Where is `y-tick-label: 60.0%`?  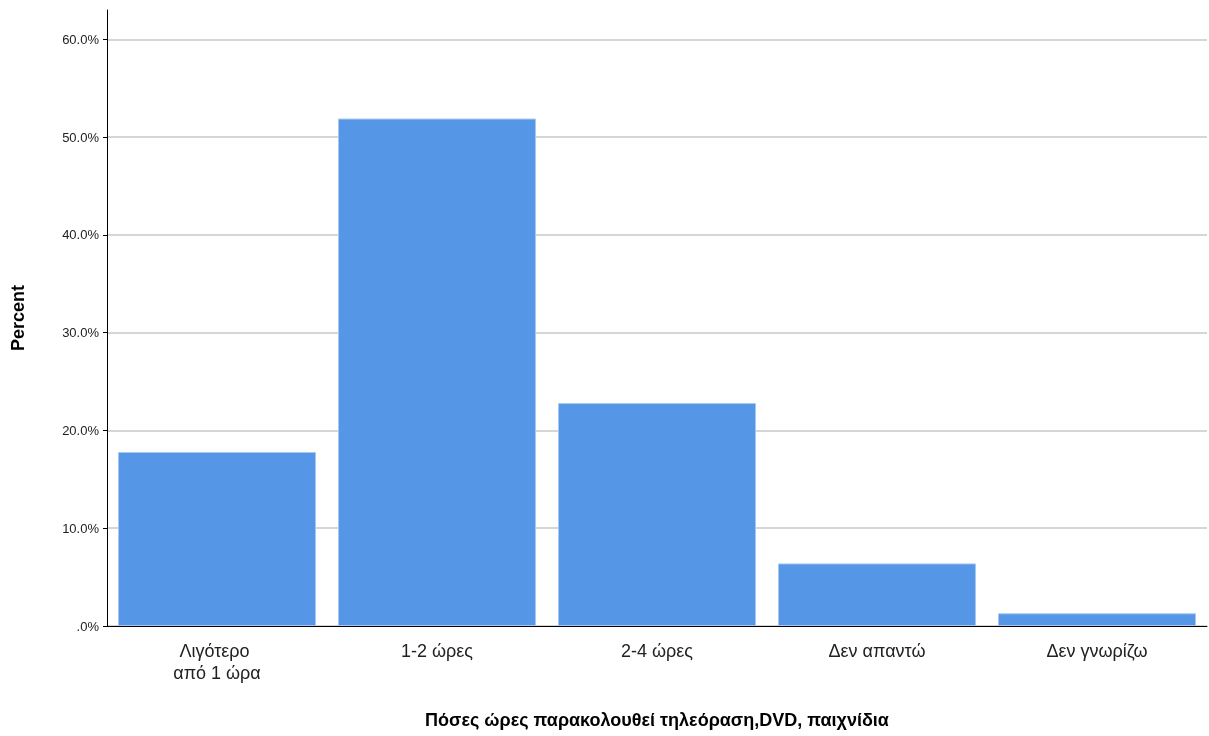
y-tick-label: 60.0% is located at coordinates (81, 39).